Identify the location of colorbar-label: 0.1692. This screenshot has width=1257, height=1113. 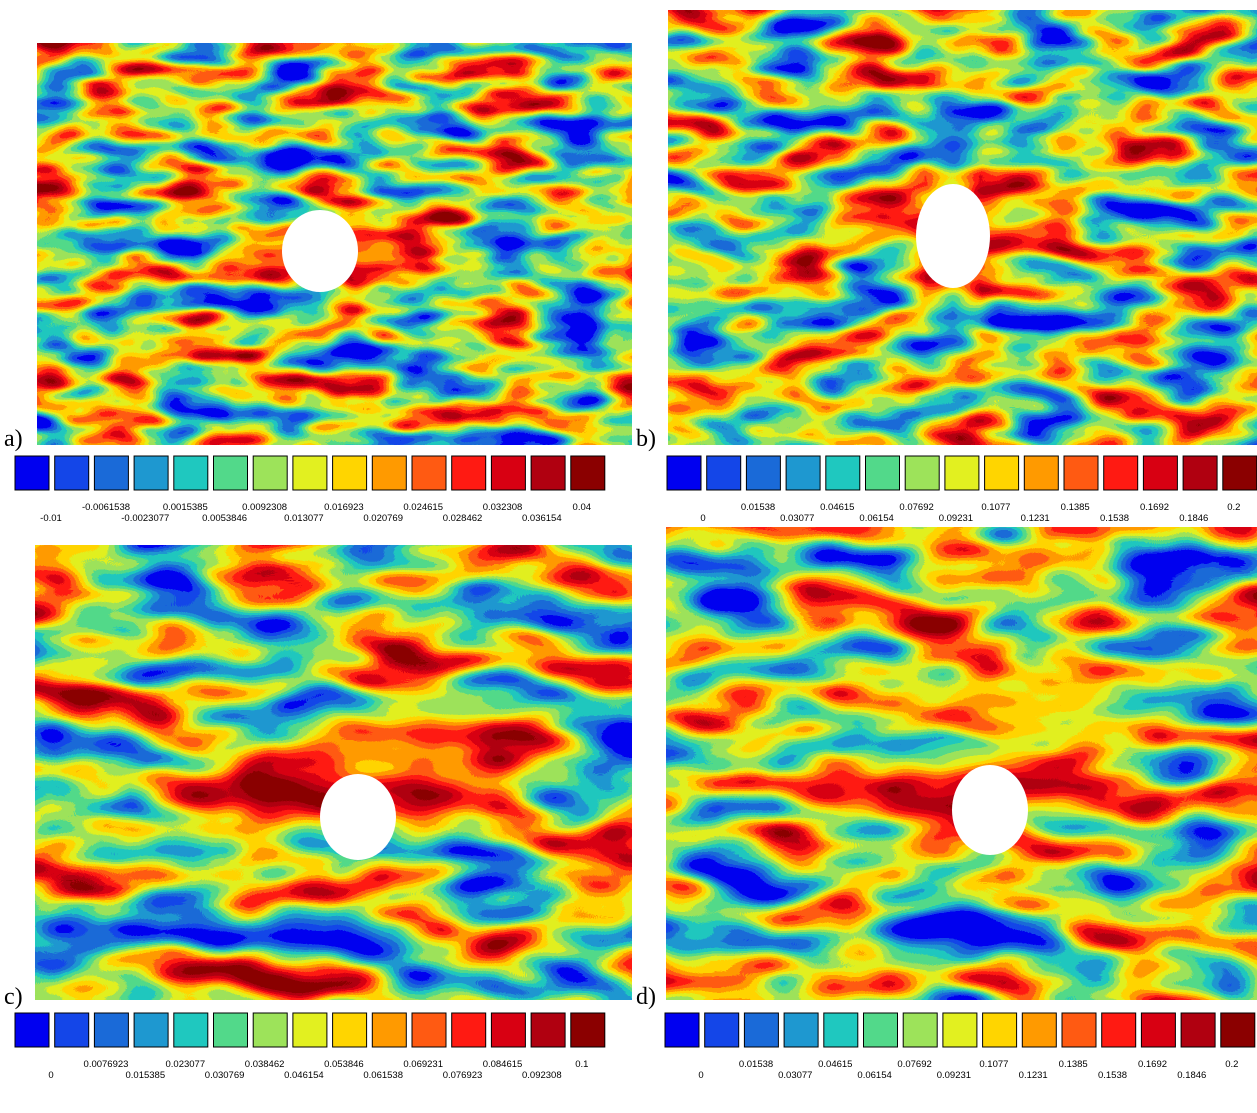
(1152, 1064).